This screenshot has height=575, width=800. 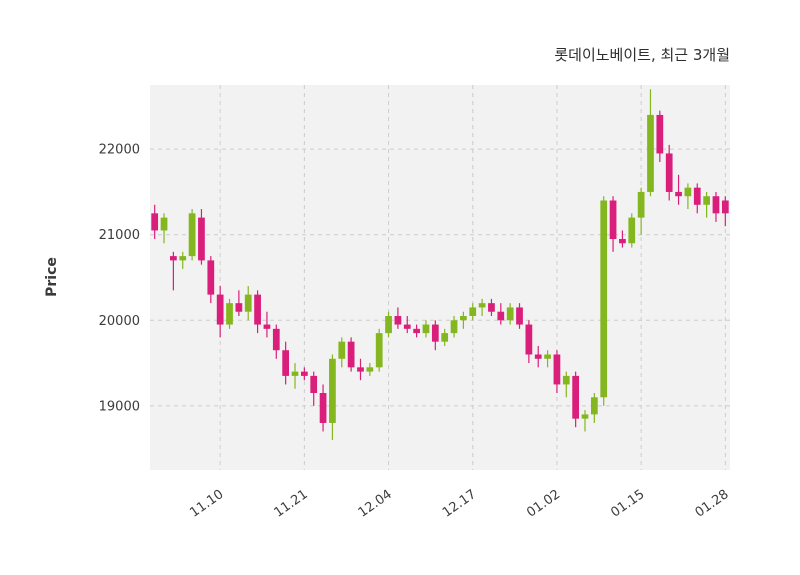 I want to click on x-tick-label: 01.02, so click(x=543, y=504).